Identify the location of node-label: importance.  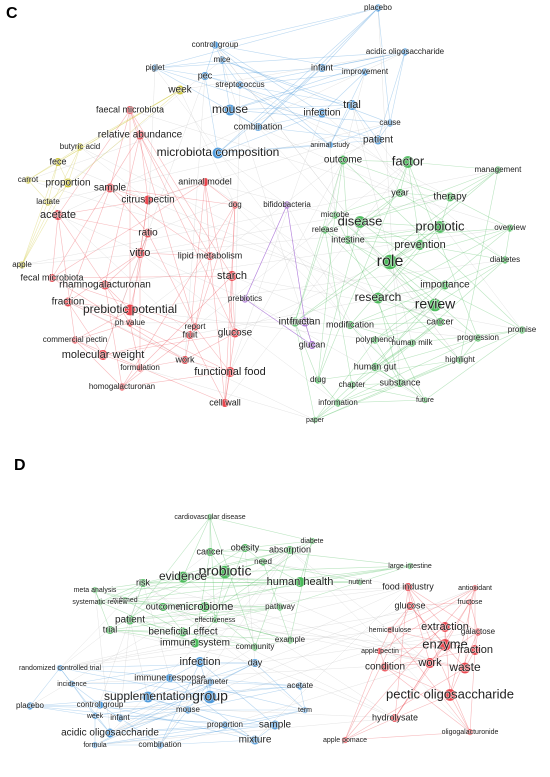
(445, 285).